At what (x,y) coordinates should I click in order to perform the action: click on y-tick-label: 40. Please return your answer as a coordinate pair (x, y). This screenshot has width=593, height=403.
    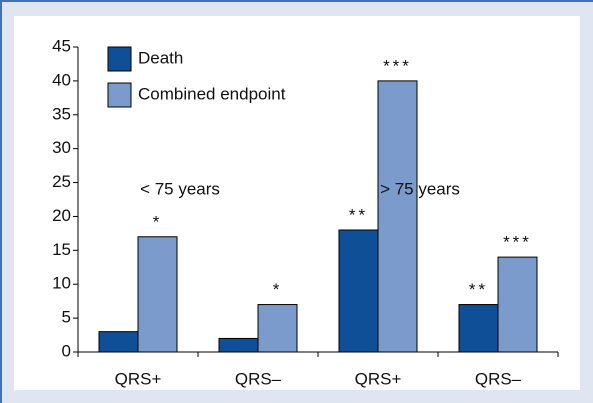
    Looking at the image, I should click on (61, 79).